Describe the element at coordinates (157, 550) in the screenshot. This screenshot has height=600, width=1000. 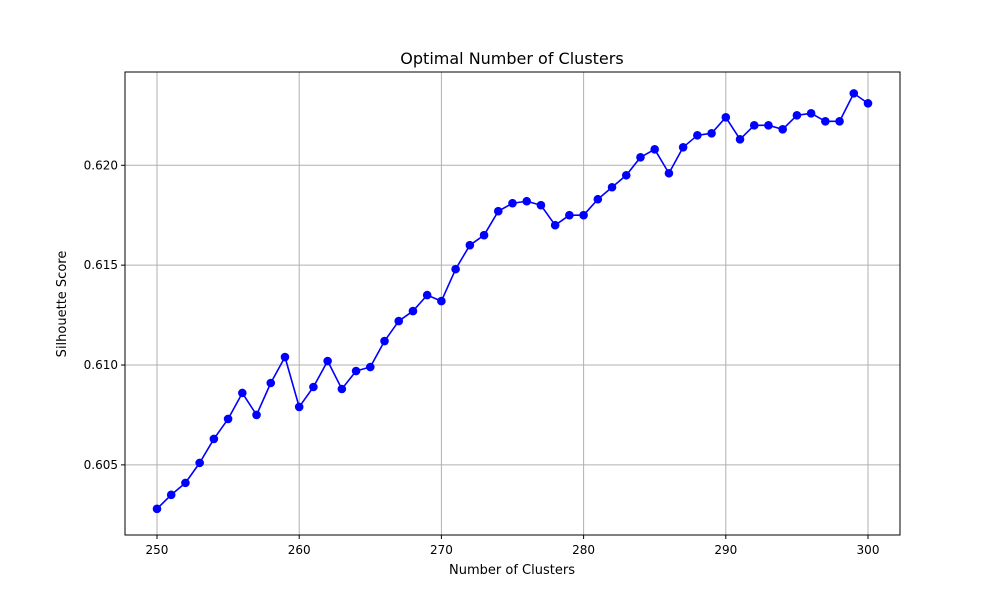
I see `x-tick-label: 250` at that location.